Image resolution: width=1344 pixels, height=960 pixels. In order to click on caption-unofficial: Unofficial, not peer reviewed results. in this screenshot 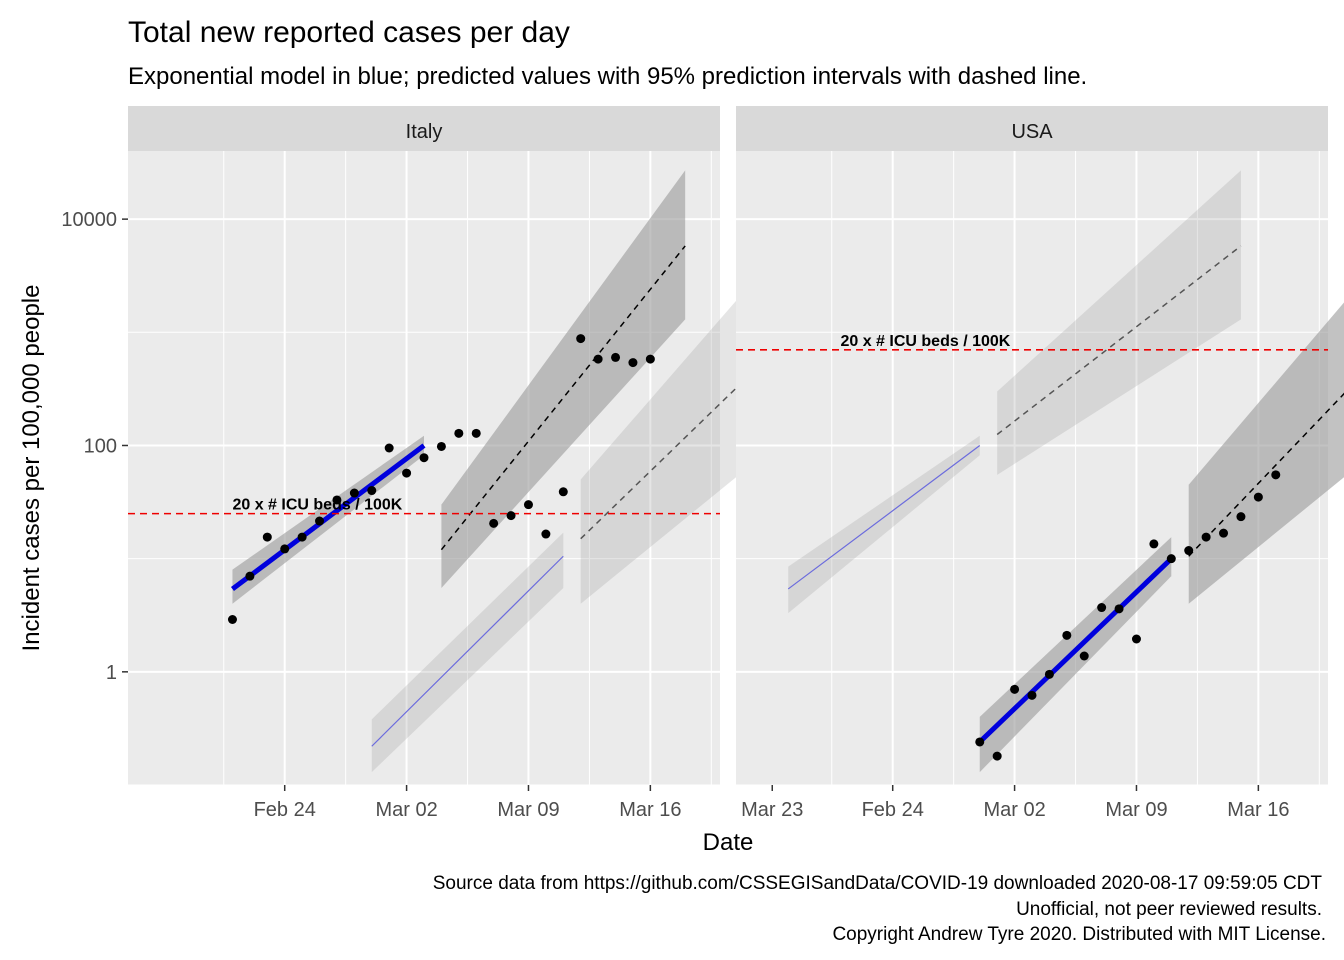, I will do `click(1169, 909)`.